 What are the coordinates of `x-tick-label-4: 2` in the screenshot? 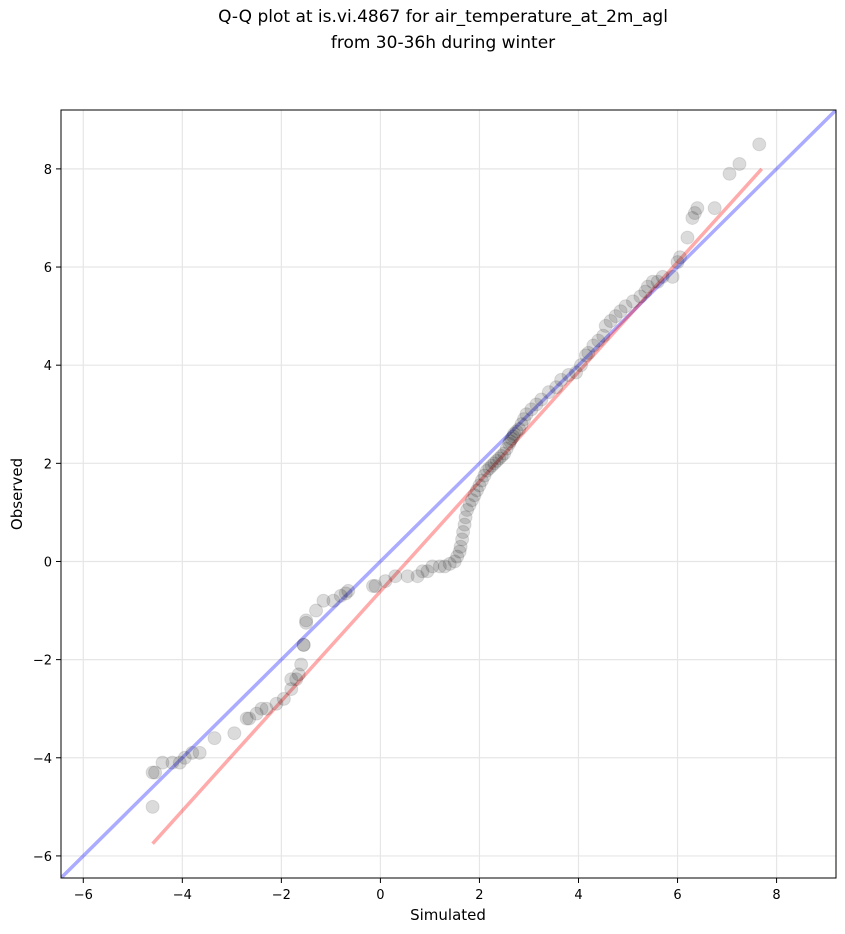 It's located at (479, 895).